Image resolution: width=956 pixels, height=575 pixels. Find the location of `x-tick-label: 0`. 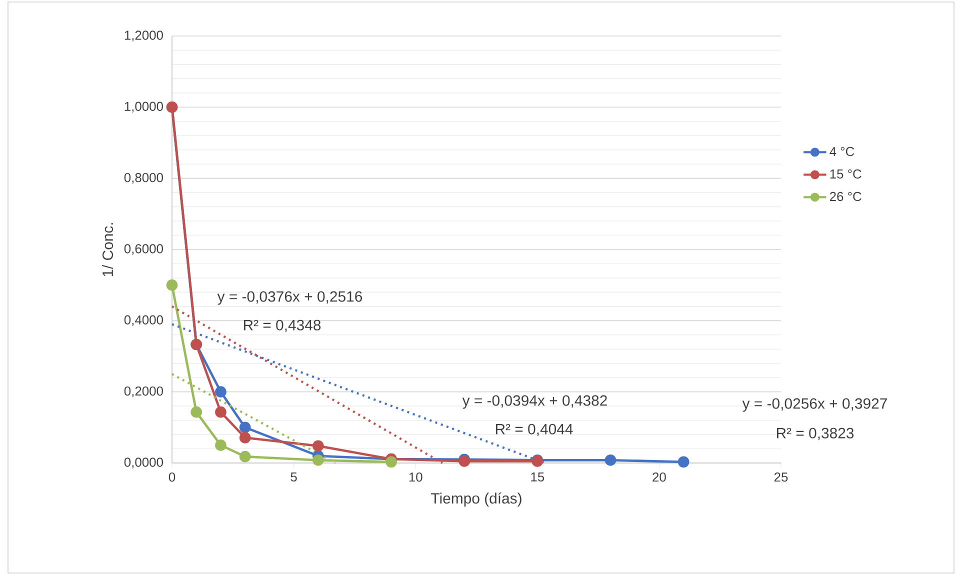

x-tick-label: 0 is located at coordinates (172, 477).